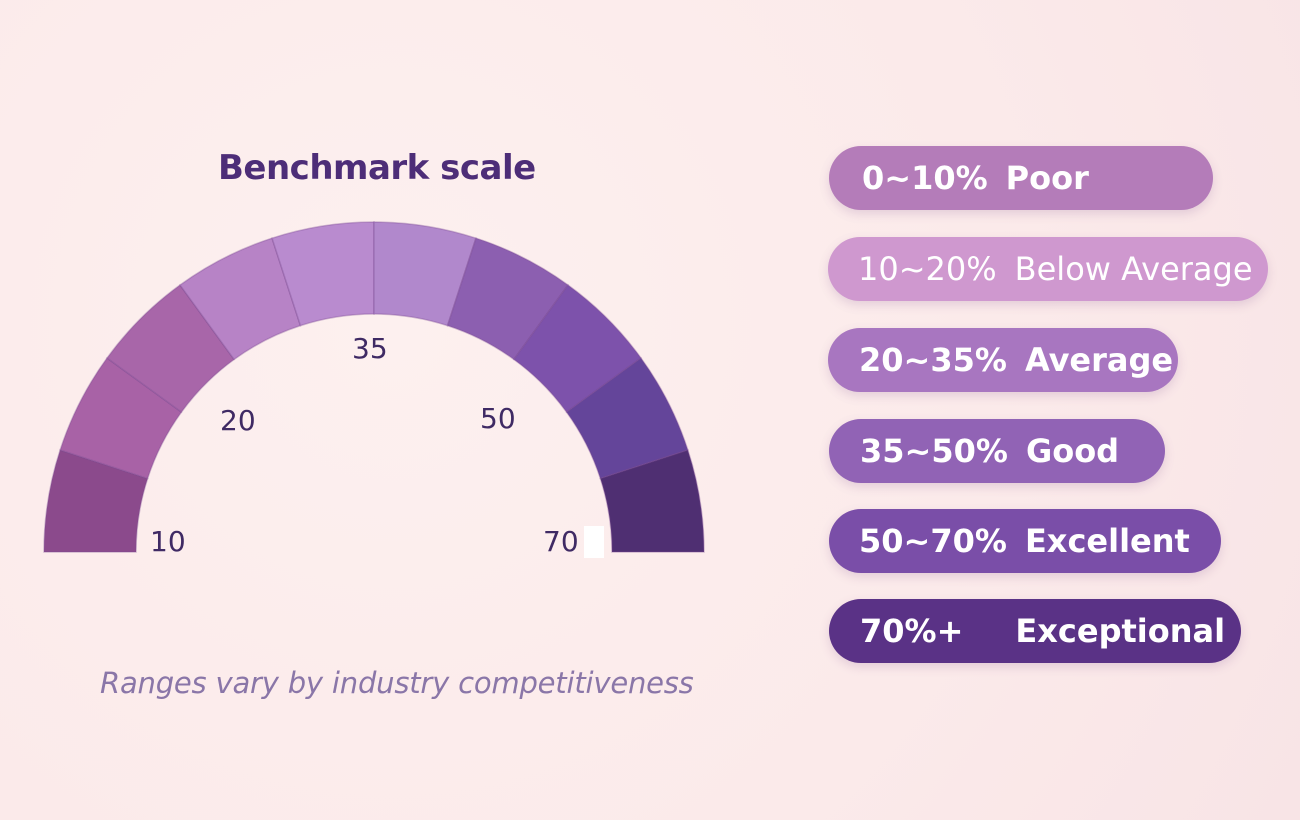 This screenshot has width=1300, height=820. What do you see at coordinates (933, 541) in the screenshot?
I see `legend-range: 50~70%` at bounding box center [933, 541].